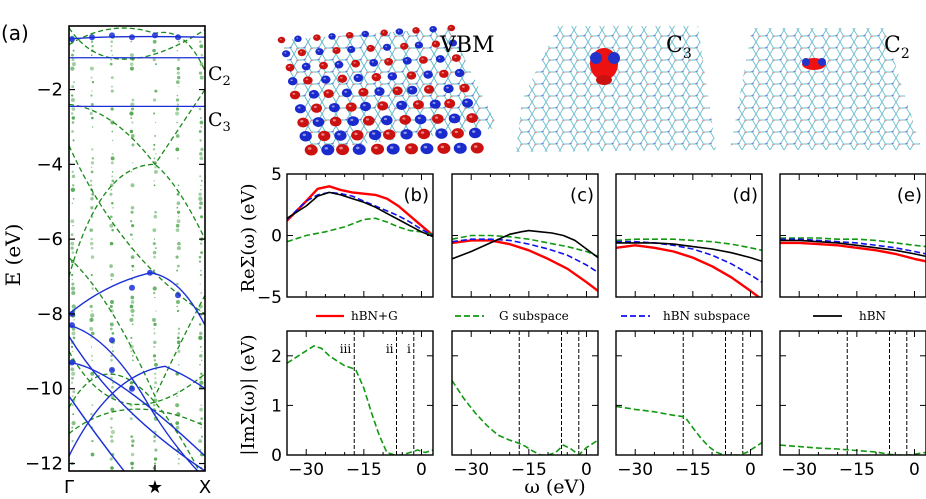 The height and width of the screenshot is (499, 926). Describe the element at coordinates (909, 195) in the screenshot. I see `panel-title: (e)` at that location.